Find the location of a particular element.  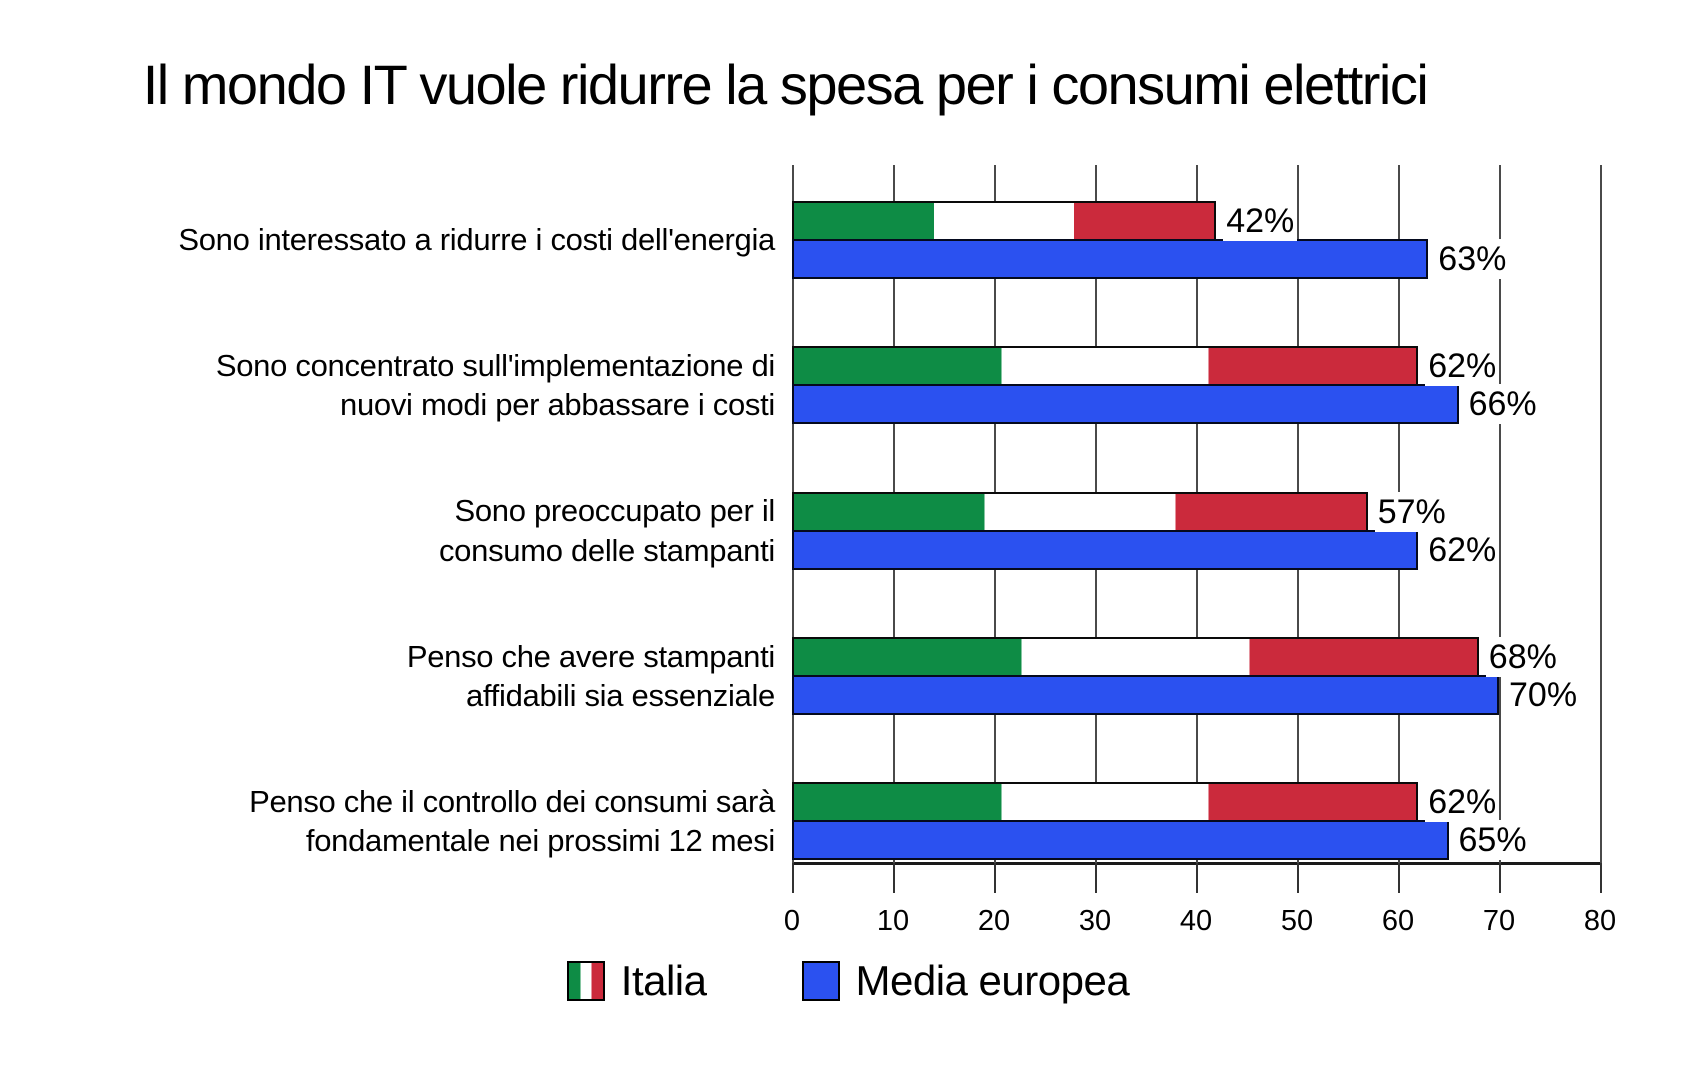

media-europea-value-label: 63% is located at coordinates (1472, 259).